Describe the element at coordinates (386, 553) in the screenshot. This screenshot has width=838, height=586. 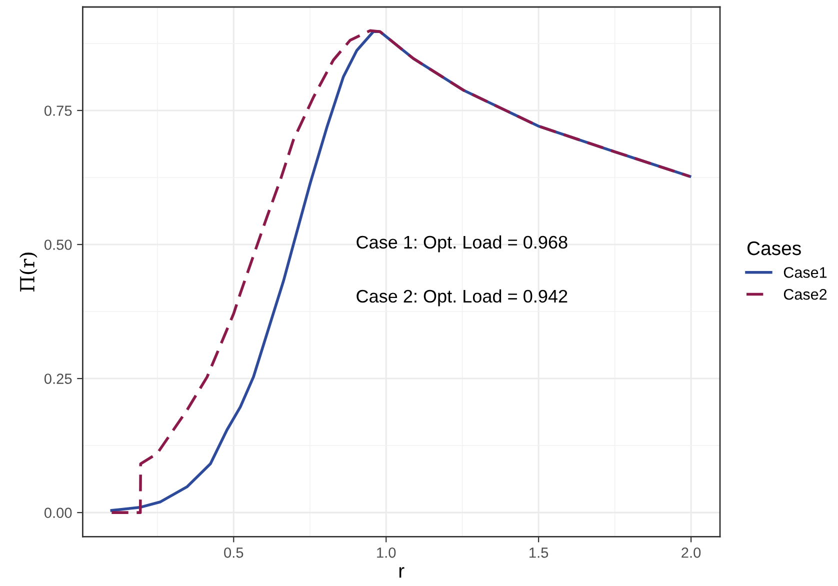
I see `x-tick-label: 1.0` at that location.